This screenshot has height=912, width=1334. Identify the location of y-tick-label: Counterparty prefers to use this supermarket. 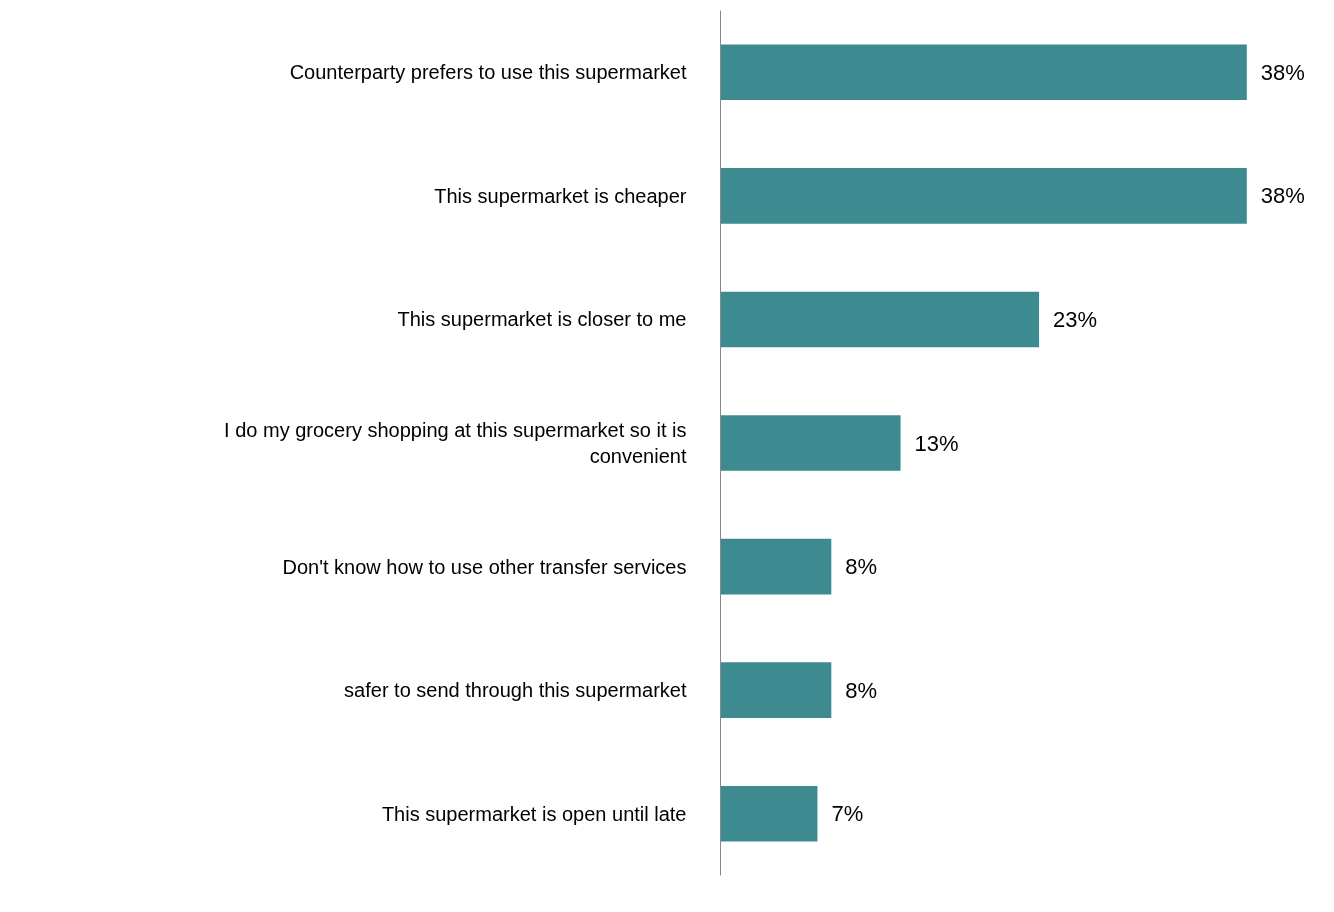
(488, 72).